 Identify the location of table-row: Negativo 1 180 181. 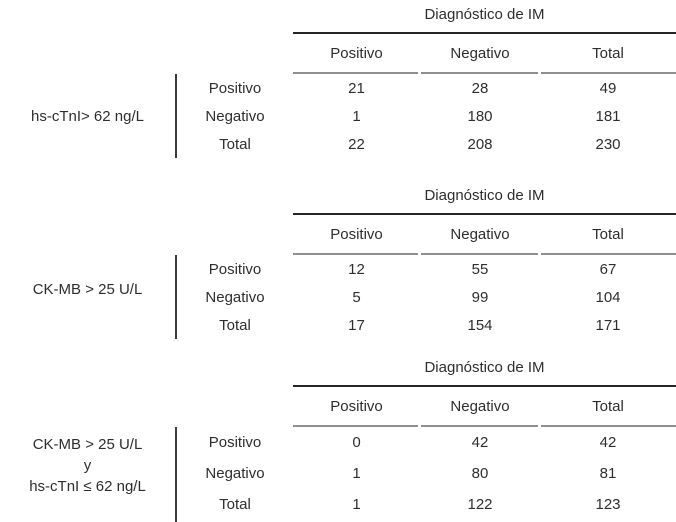
(426, 116).